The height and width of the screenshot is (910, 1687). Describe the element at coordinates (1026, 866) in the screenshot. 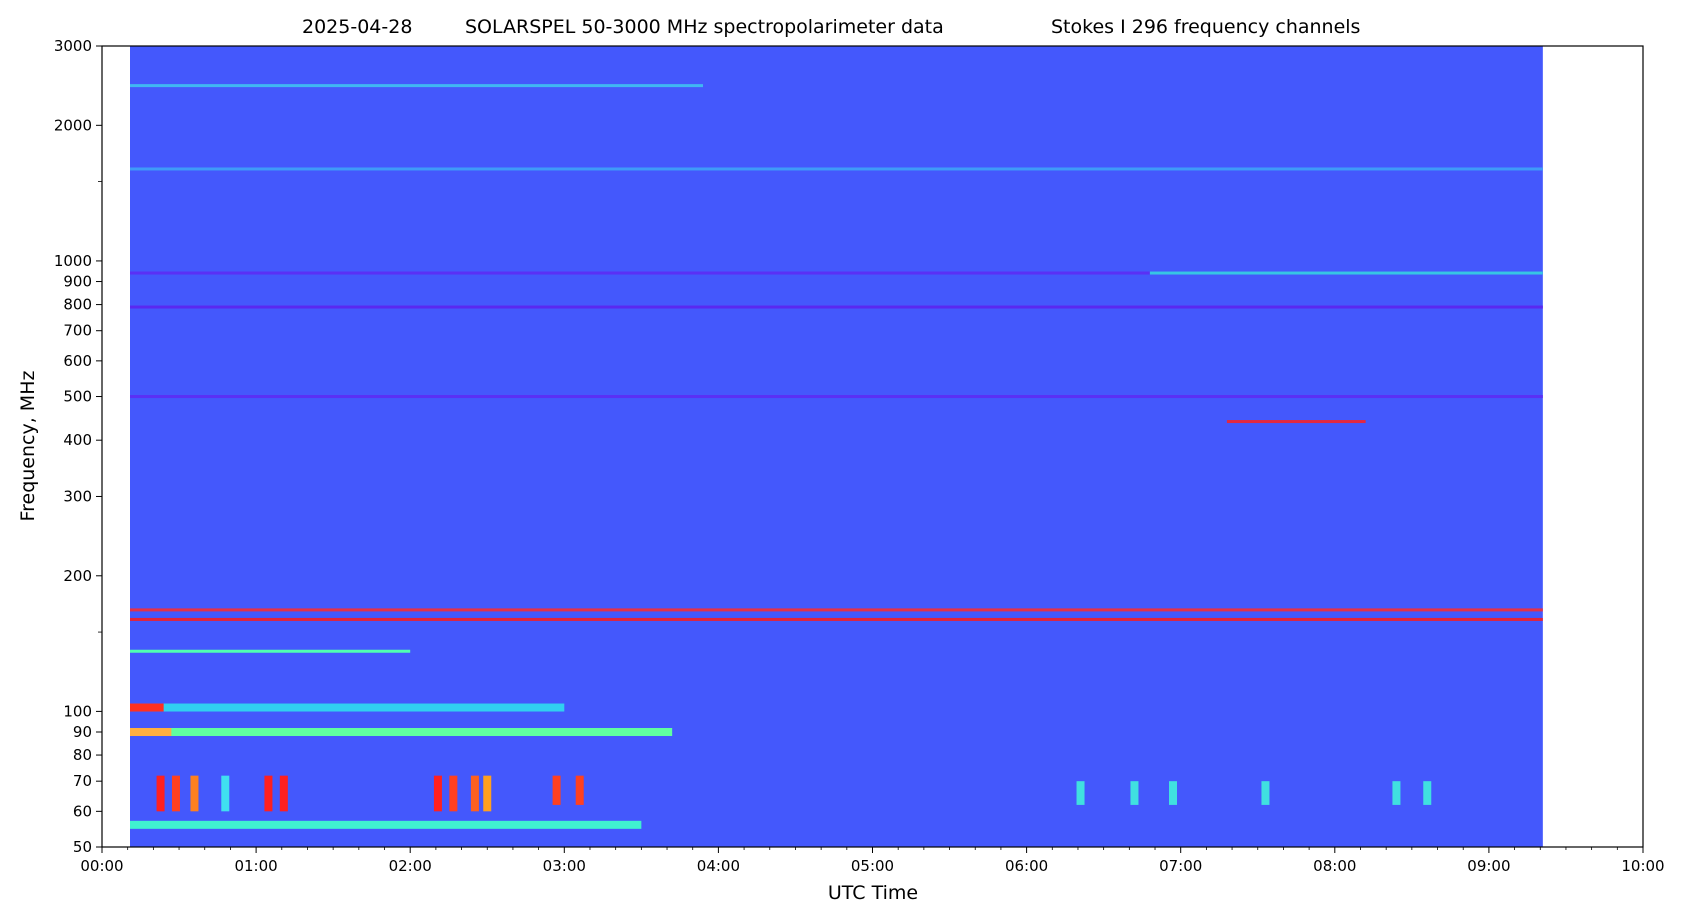

I see `x-tick-label: 06:00` at that location.